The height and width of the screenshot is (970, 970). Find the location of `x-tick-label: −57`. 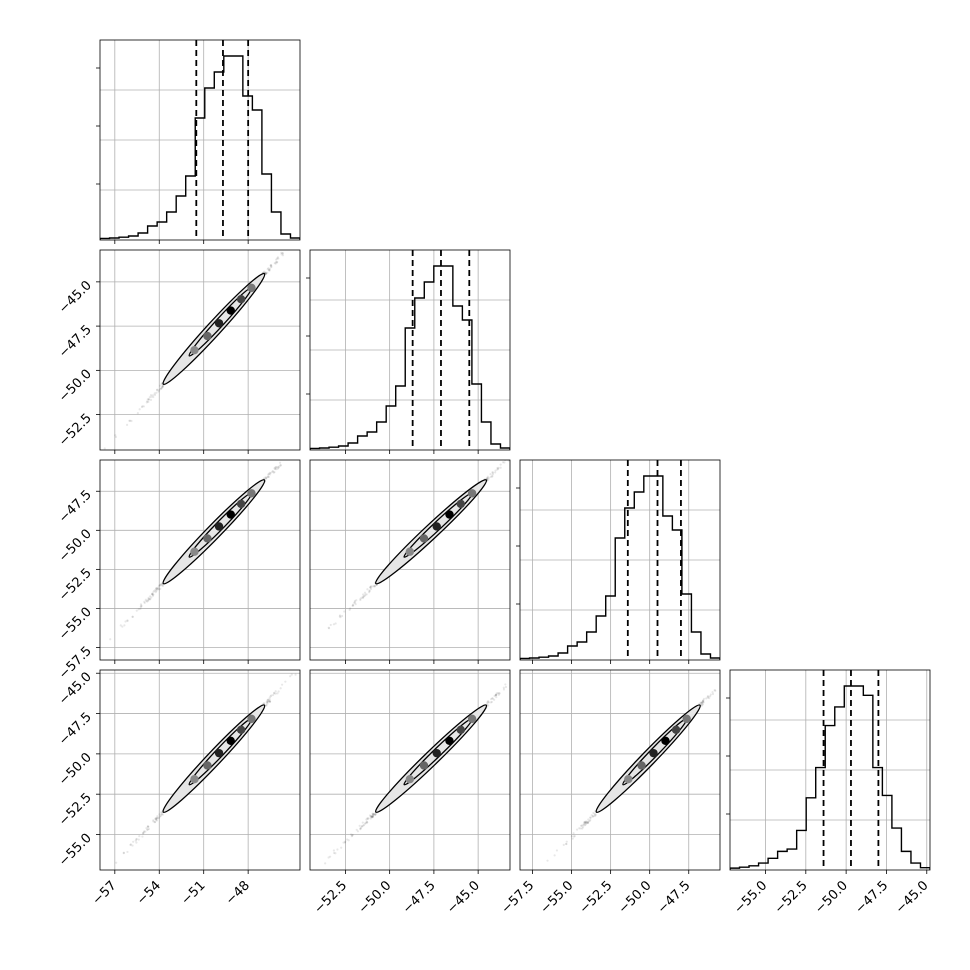

x-tick-label: −57 is located at coordinates (105, 893).